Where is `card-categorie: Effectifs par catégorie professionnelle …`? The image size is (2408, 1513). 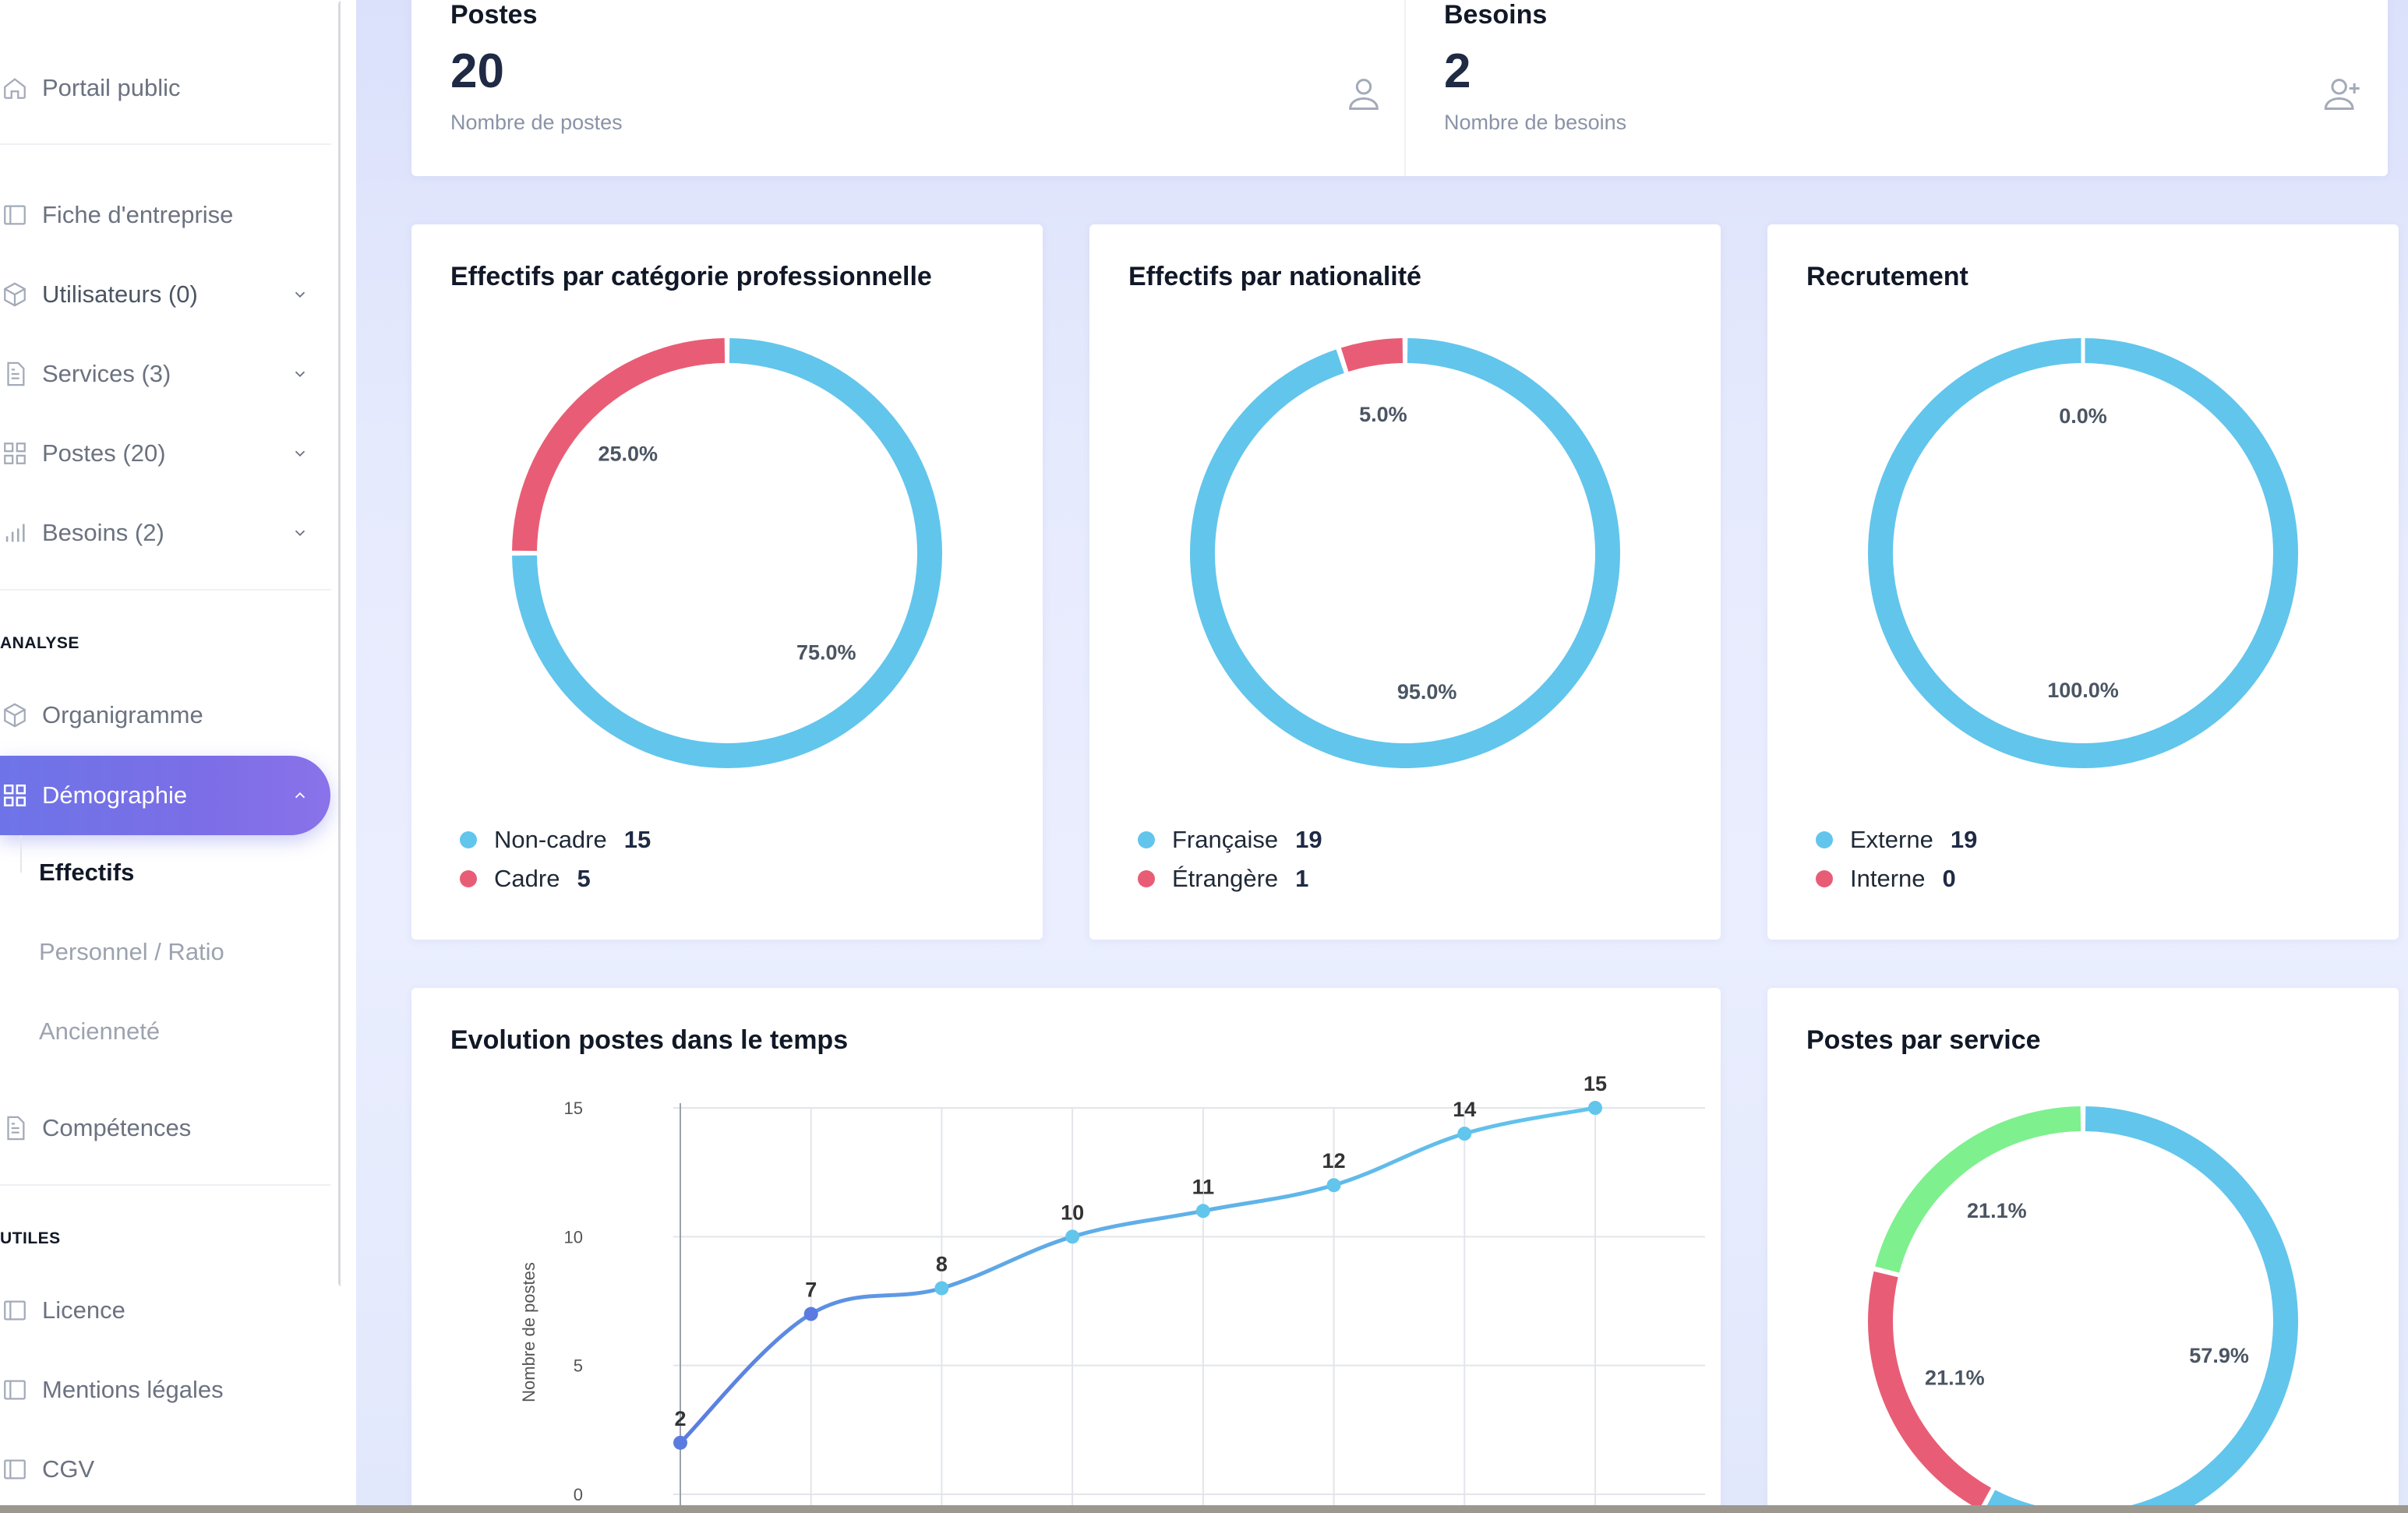
card-categorie: Effectifs par catégorie professionnelle … is located at coordinates (727, 582).